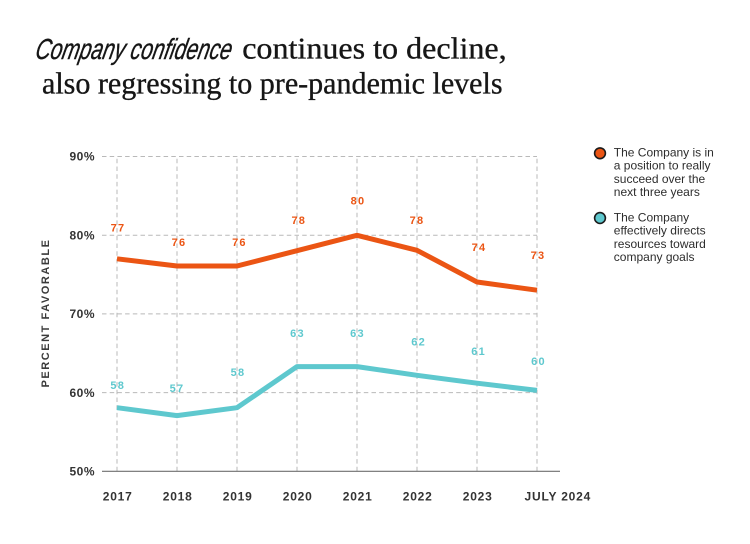  I want to click on svg-text: continues to decline,, so click(374, 48).